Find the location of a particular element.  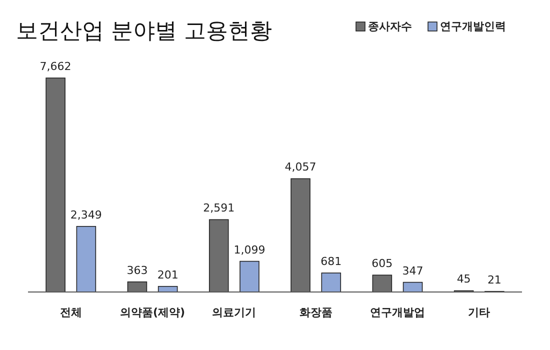

data-label: 201 is located at coordinates (167, 275).